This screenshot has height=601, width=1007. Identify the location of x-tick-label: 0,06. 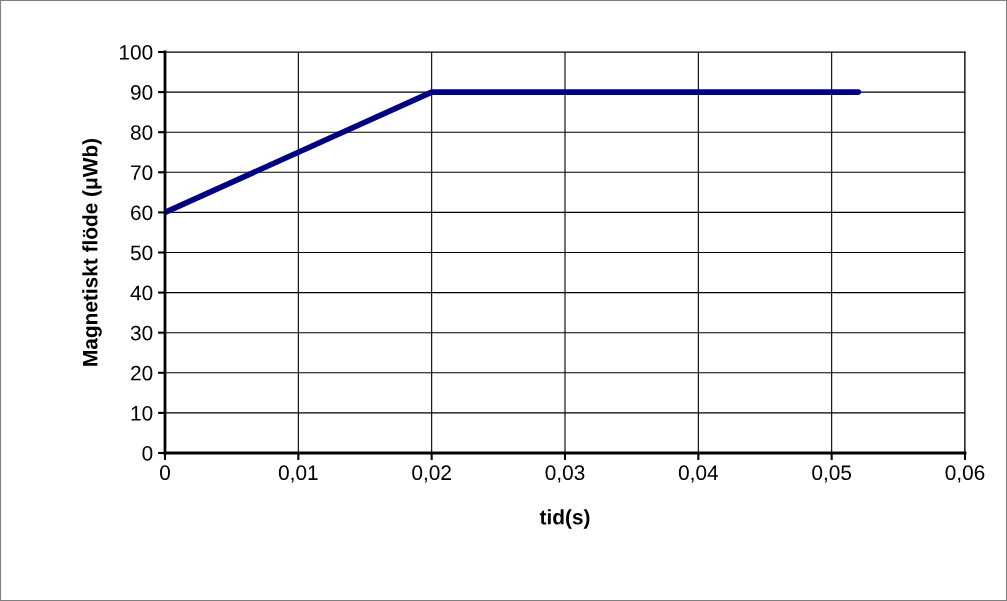
(965, 474).